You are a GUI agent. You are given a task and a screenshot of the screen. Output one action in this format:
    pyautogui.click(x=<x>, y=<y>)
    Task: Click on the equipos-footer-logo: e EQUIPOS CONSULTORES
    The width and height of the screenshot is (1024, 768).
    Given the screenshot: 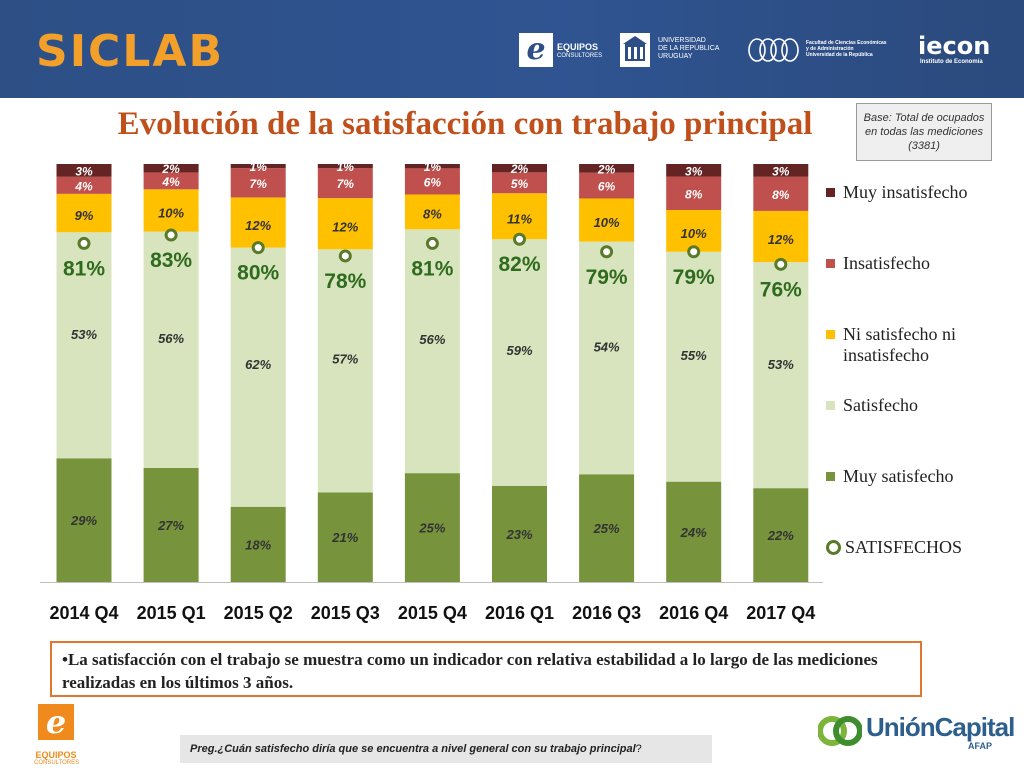 What is the action you would take?
    pyautogui.click(x=57, y=734)
    